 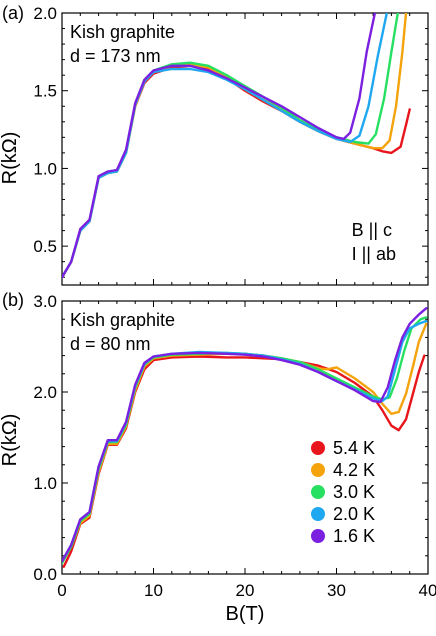 I want to click on x-tick-label: 20, so click(x=245, y=590).